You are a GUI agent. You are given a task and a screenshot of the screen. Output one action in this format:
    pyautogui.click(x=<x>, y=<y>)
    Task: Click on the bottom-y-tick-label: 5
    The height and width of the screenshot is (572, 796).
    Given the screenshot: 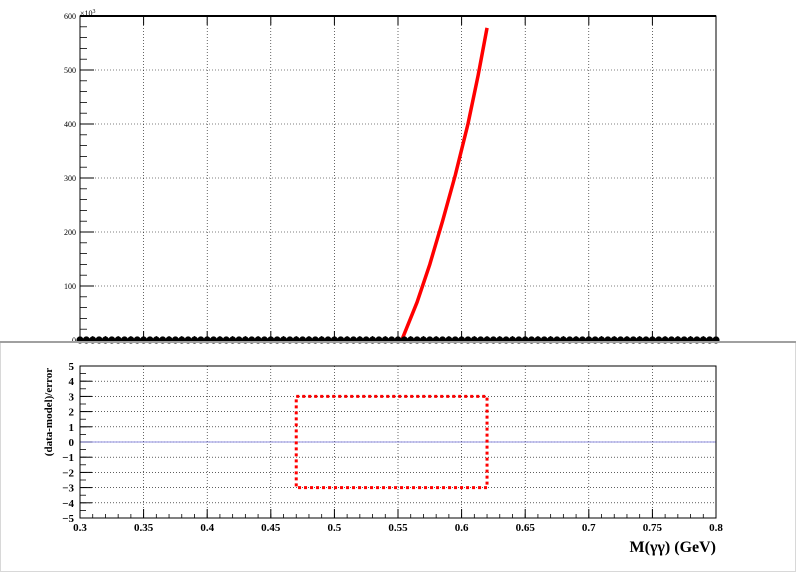 What is the action you would take?
    pyautogui.click(x=72, y=367)
    